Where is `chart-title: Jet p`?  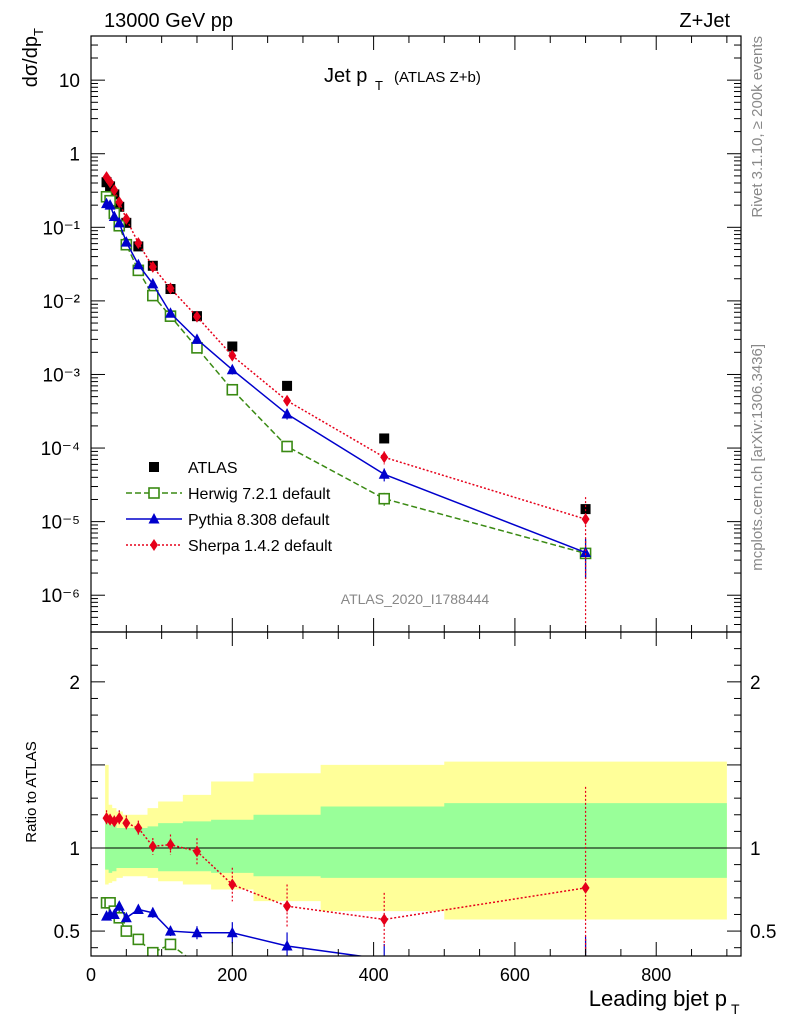 chart-title: Jet p is located at coordinates (345, 76).